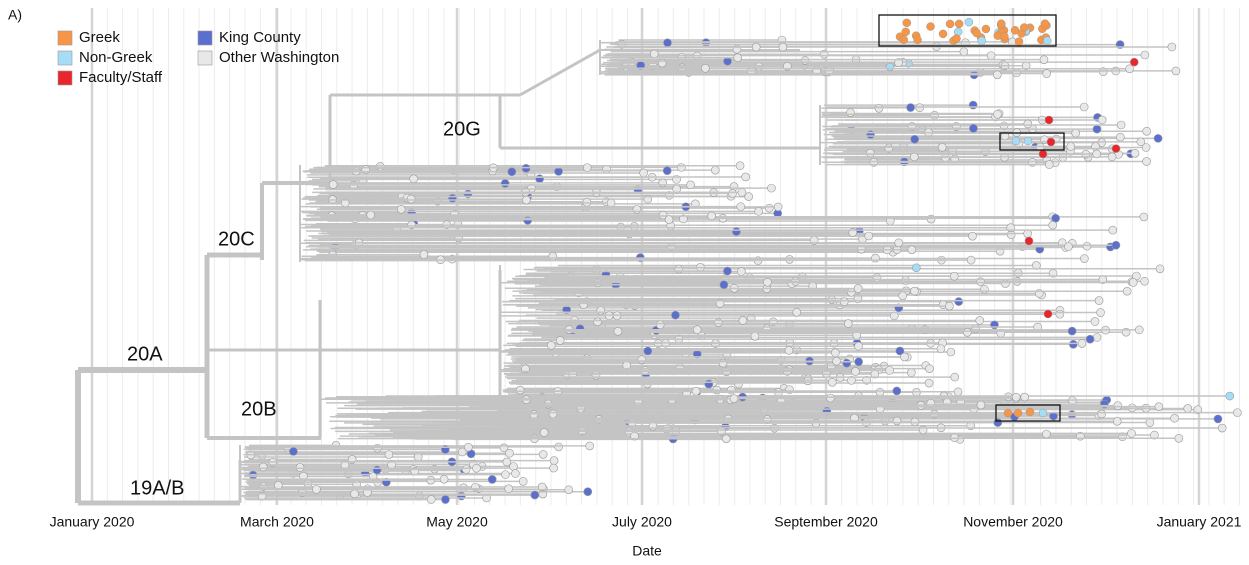 This screenshot has height=565, width=1249. What do you see at coordinates (236, 239) in the screenshot?
I see `clade-label: 20C` at bounding box center [236, 239].